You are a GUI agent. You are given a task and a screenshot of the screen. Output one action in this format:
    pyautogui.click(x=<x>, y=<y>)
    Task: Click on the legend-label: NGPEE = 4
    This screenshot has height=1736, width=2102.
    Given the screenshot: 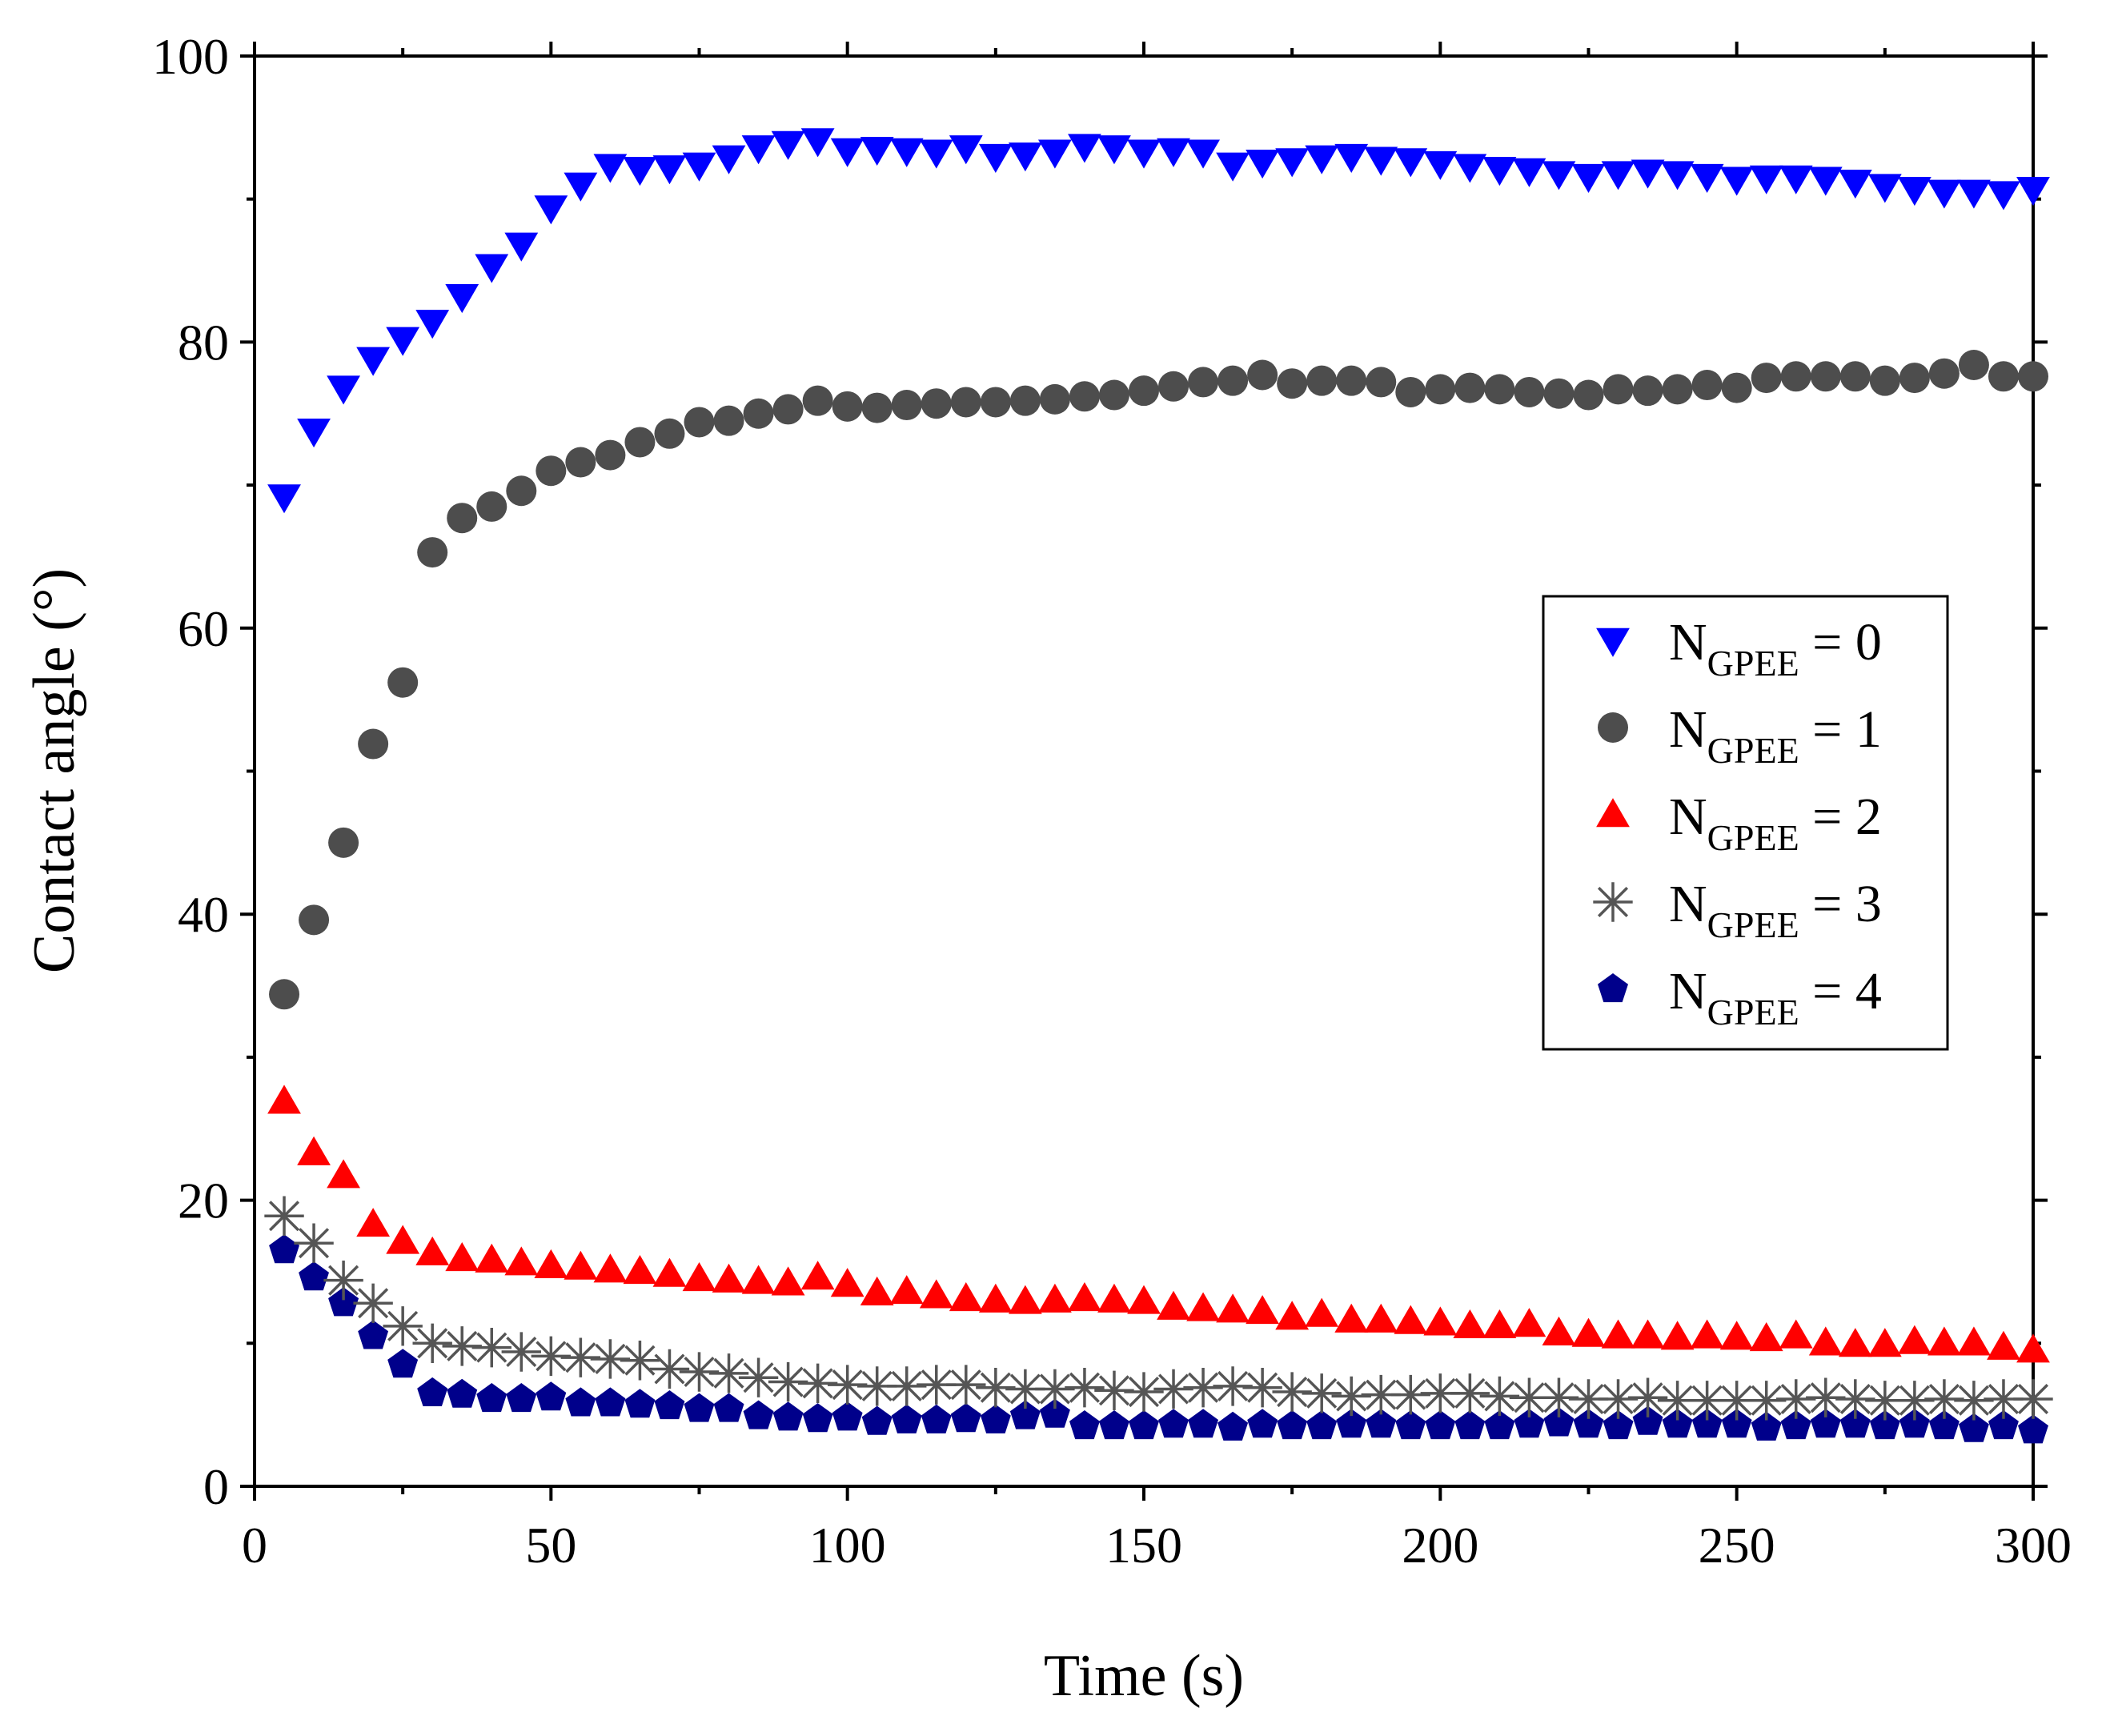 What is the action you would take?
    pyautogui.click(x=1775, y=997)
    